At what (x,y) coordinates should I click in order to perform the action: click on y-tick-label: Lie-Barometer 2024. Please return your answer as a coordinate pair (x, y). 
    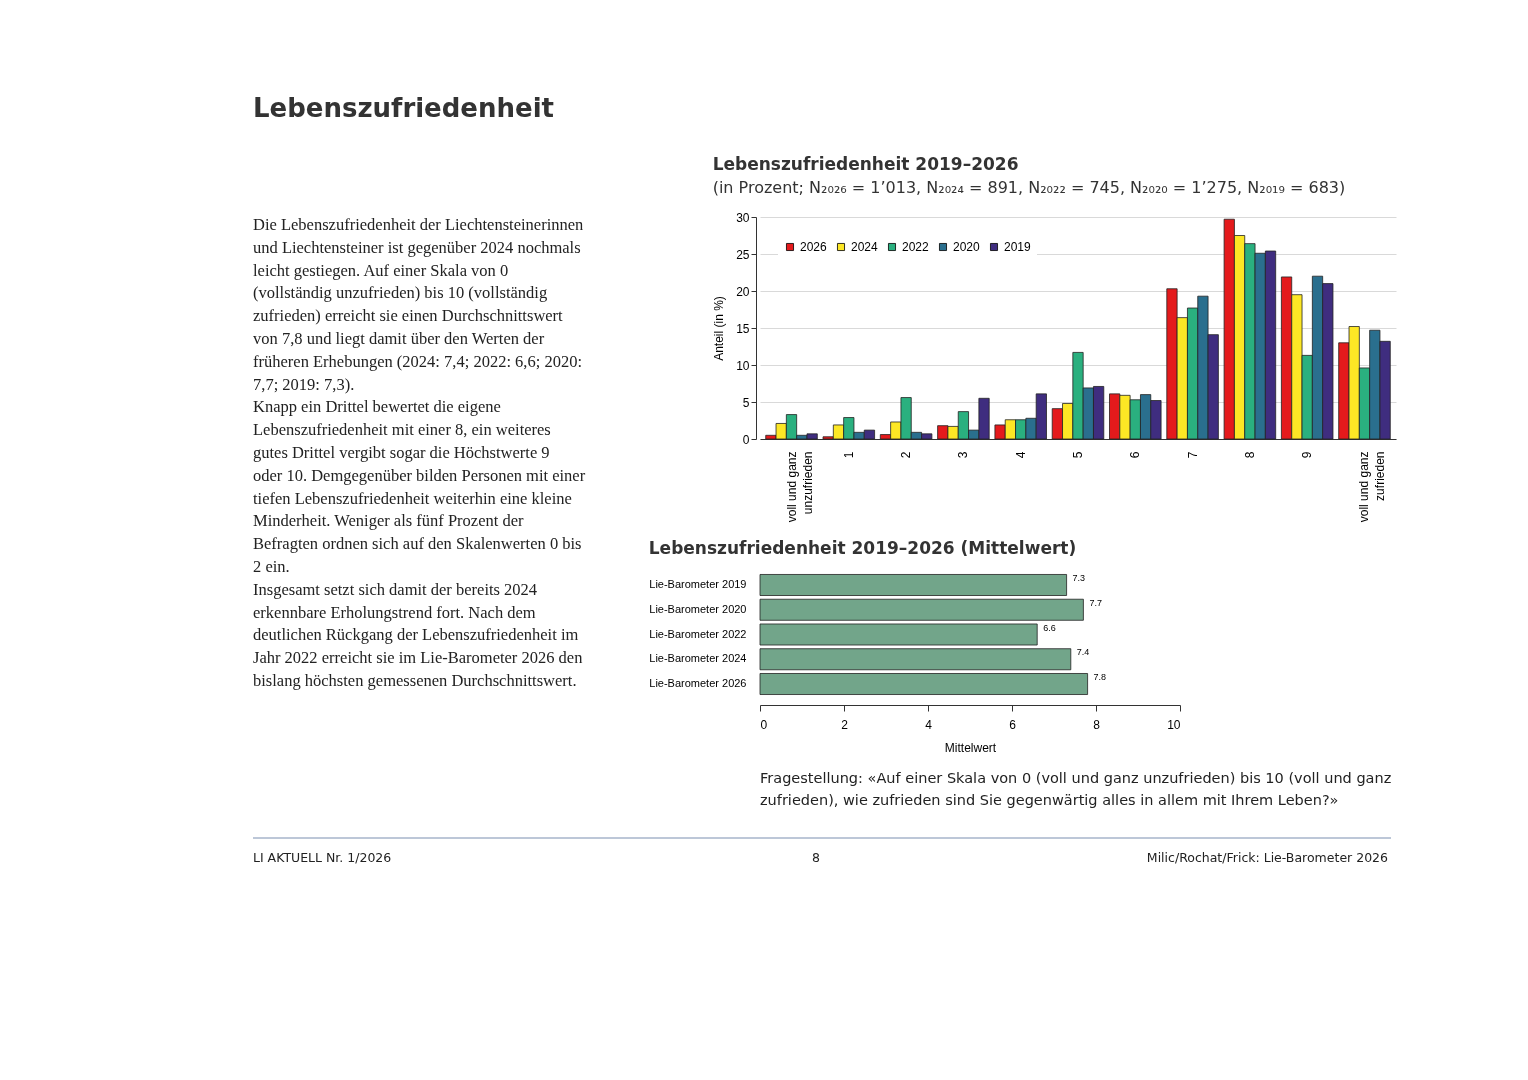
    Looking at the image, I should click on (698, 658).